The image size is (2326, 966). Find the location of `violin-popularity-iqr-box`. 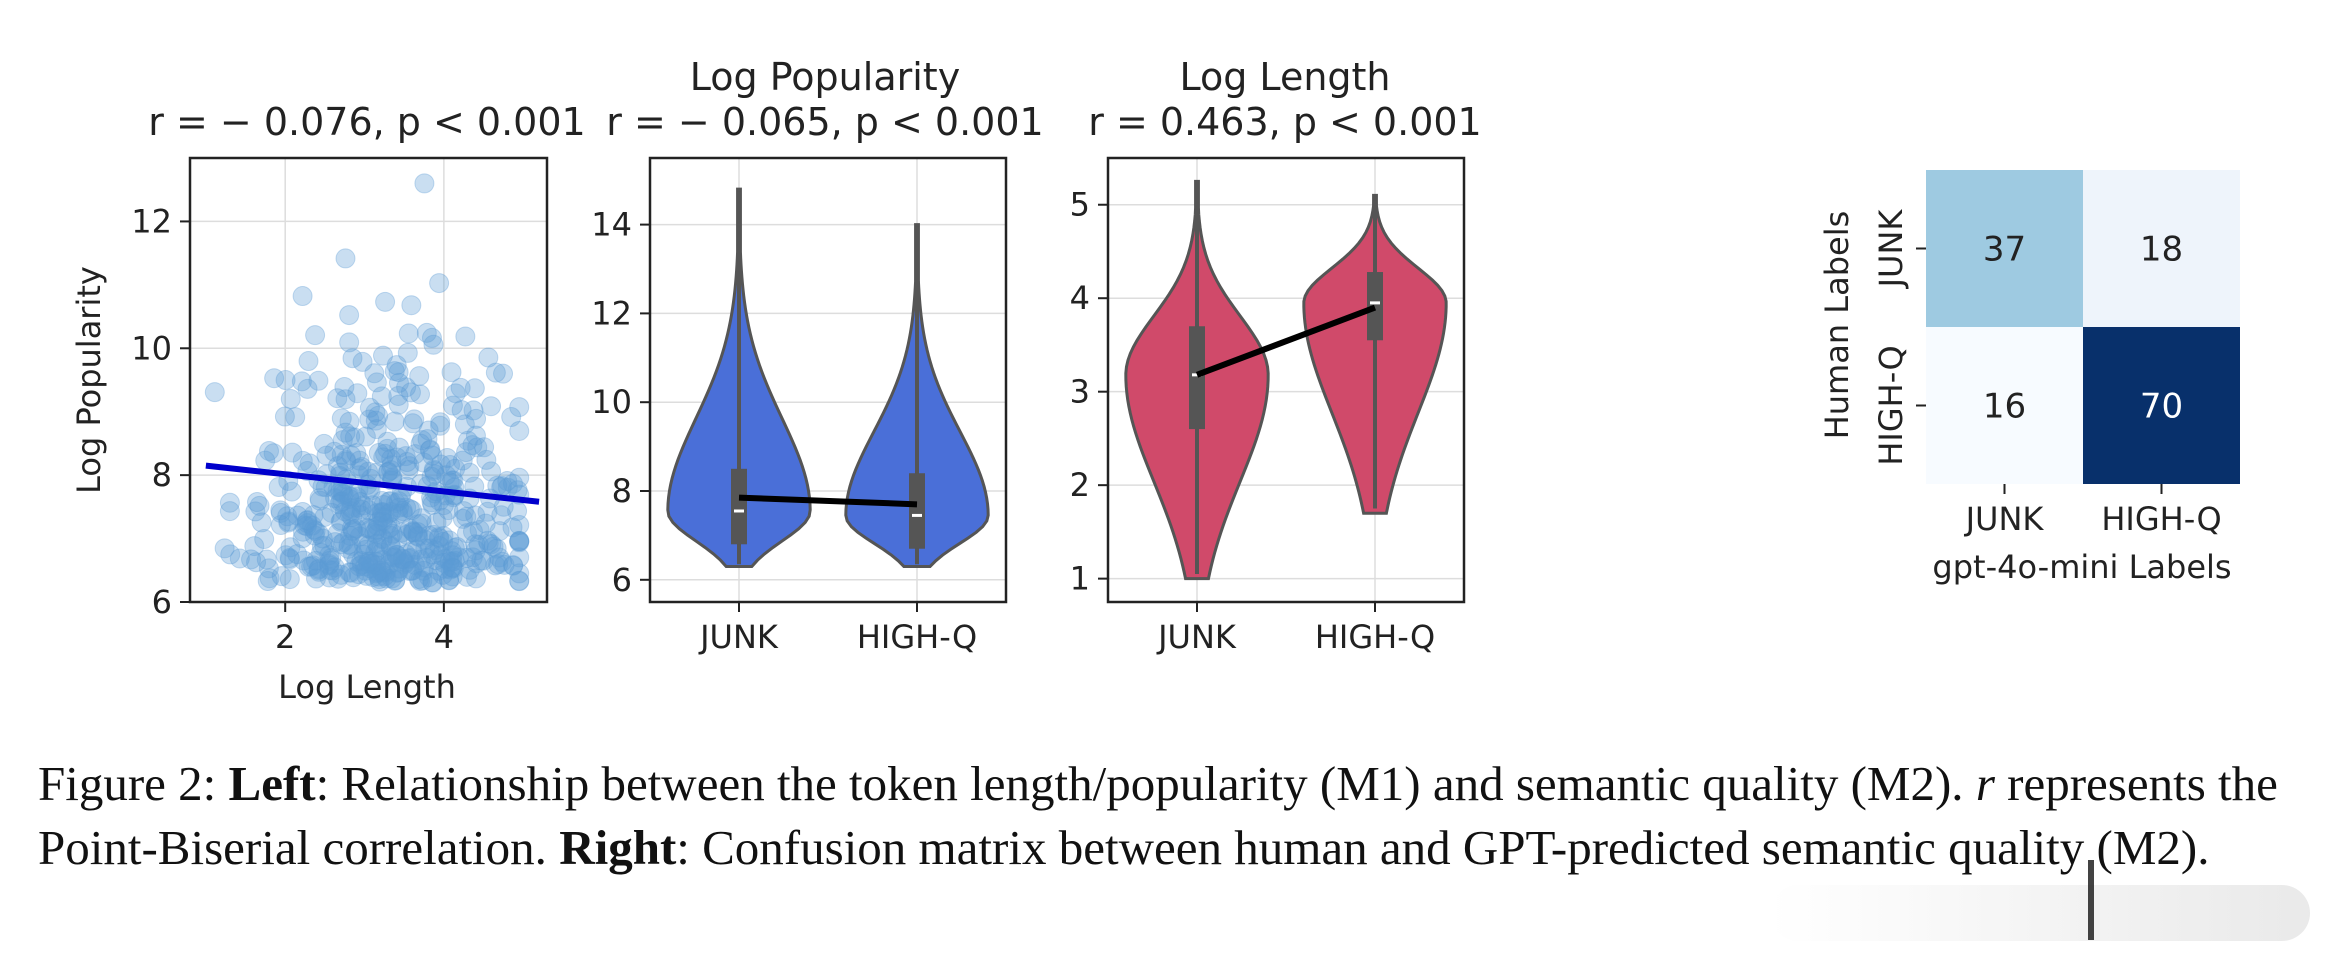

violin-popularity-iqr-box is located at coordinates (917, 511).